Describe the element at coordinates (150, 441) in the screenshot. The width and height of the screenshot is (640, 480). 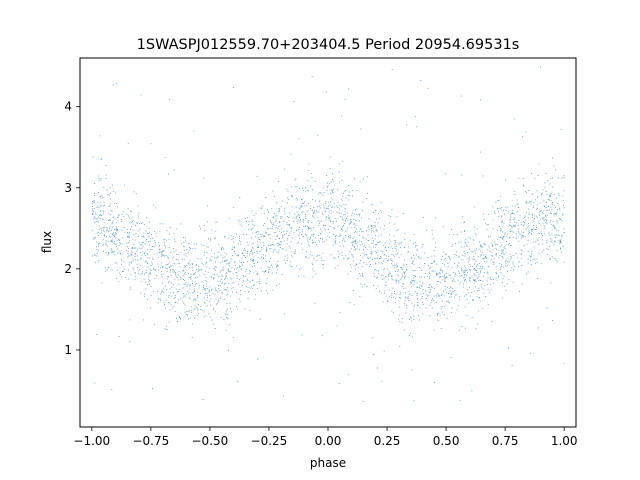
I see `x-tick-label: −0.75` at that location.